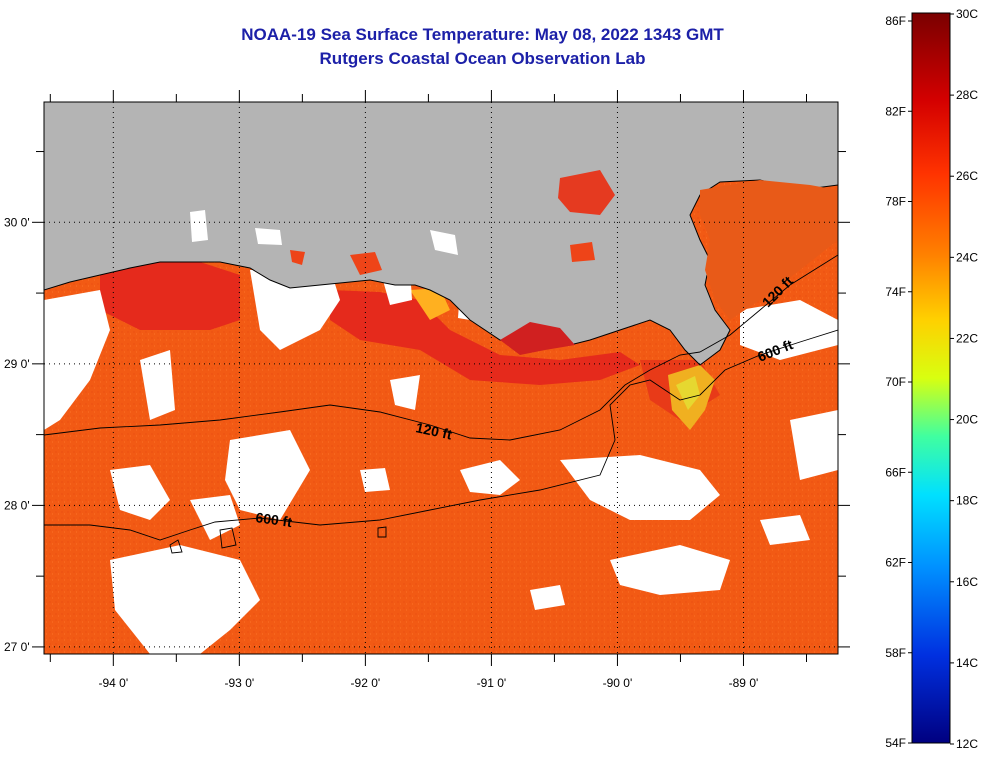  I want to click on y-tick-label: 27 0', so click(17, 647).